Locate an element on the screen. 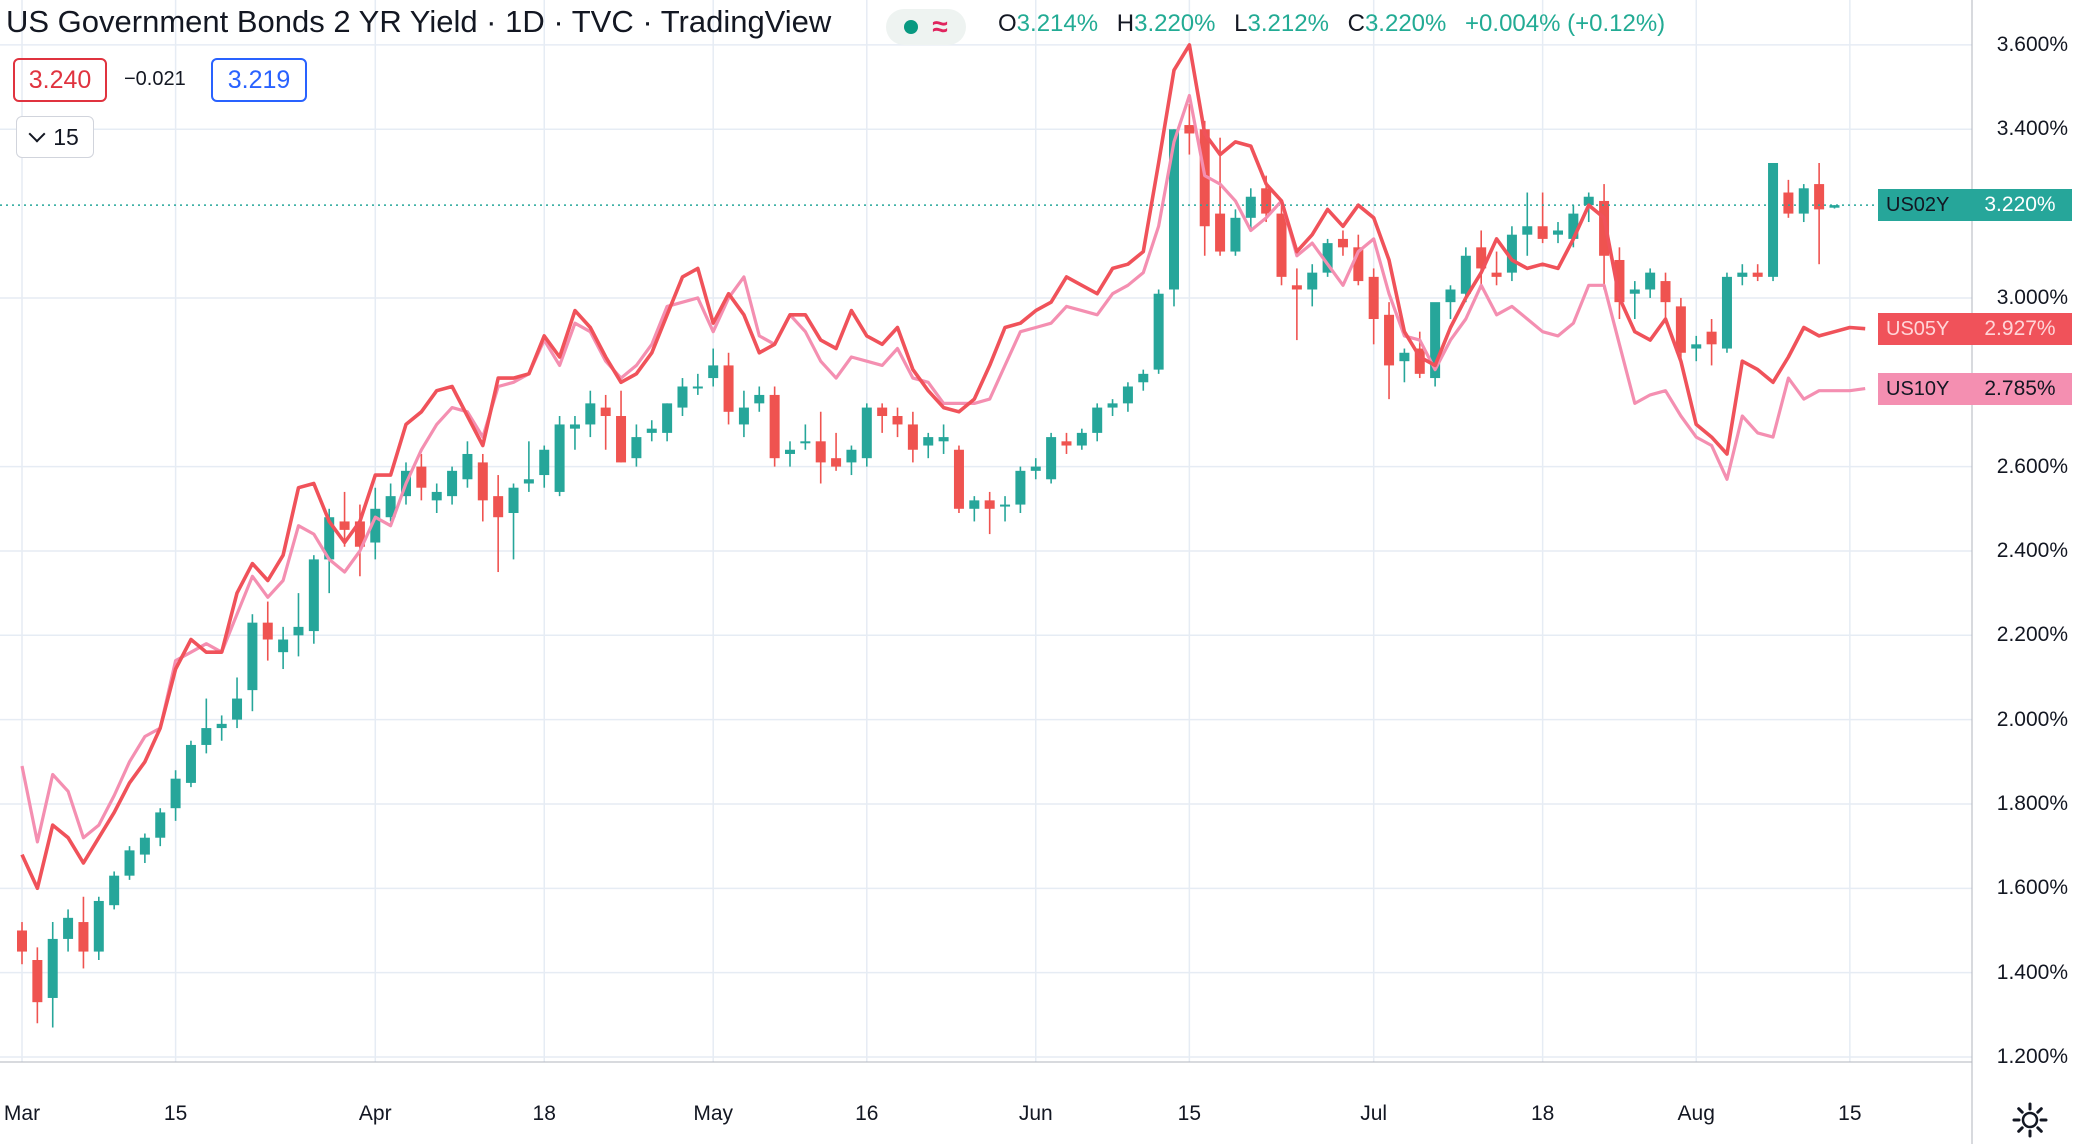 This screenshot has width=2080, height=1144. chevron-down-icon is located at coordinates (37, 134).